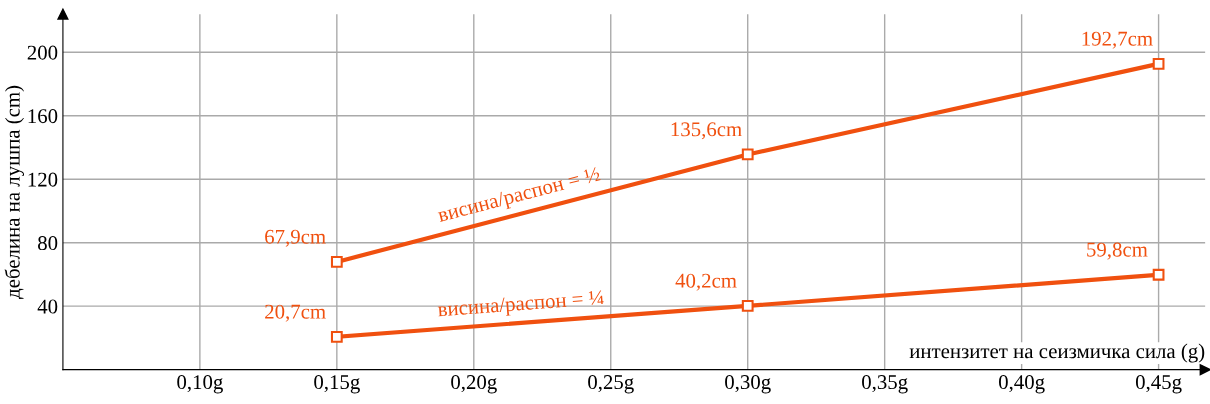  I want to click on x-tick-label: 0,45g, so click(1158, 384).